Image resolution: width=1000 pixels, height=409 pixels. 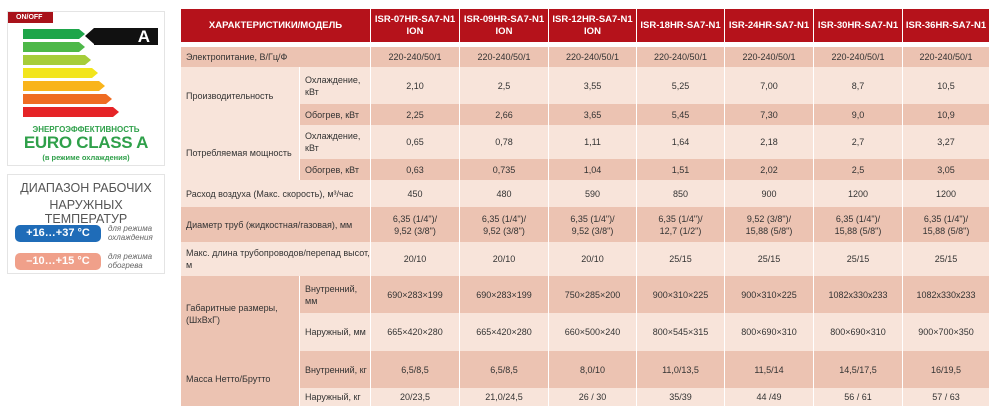 What do you see at coordinates (681, 169) in the screenshot?
I see `value-cell: 1,51` at bounding box center [681, 169].